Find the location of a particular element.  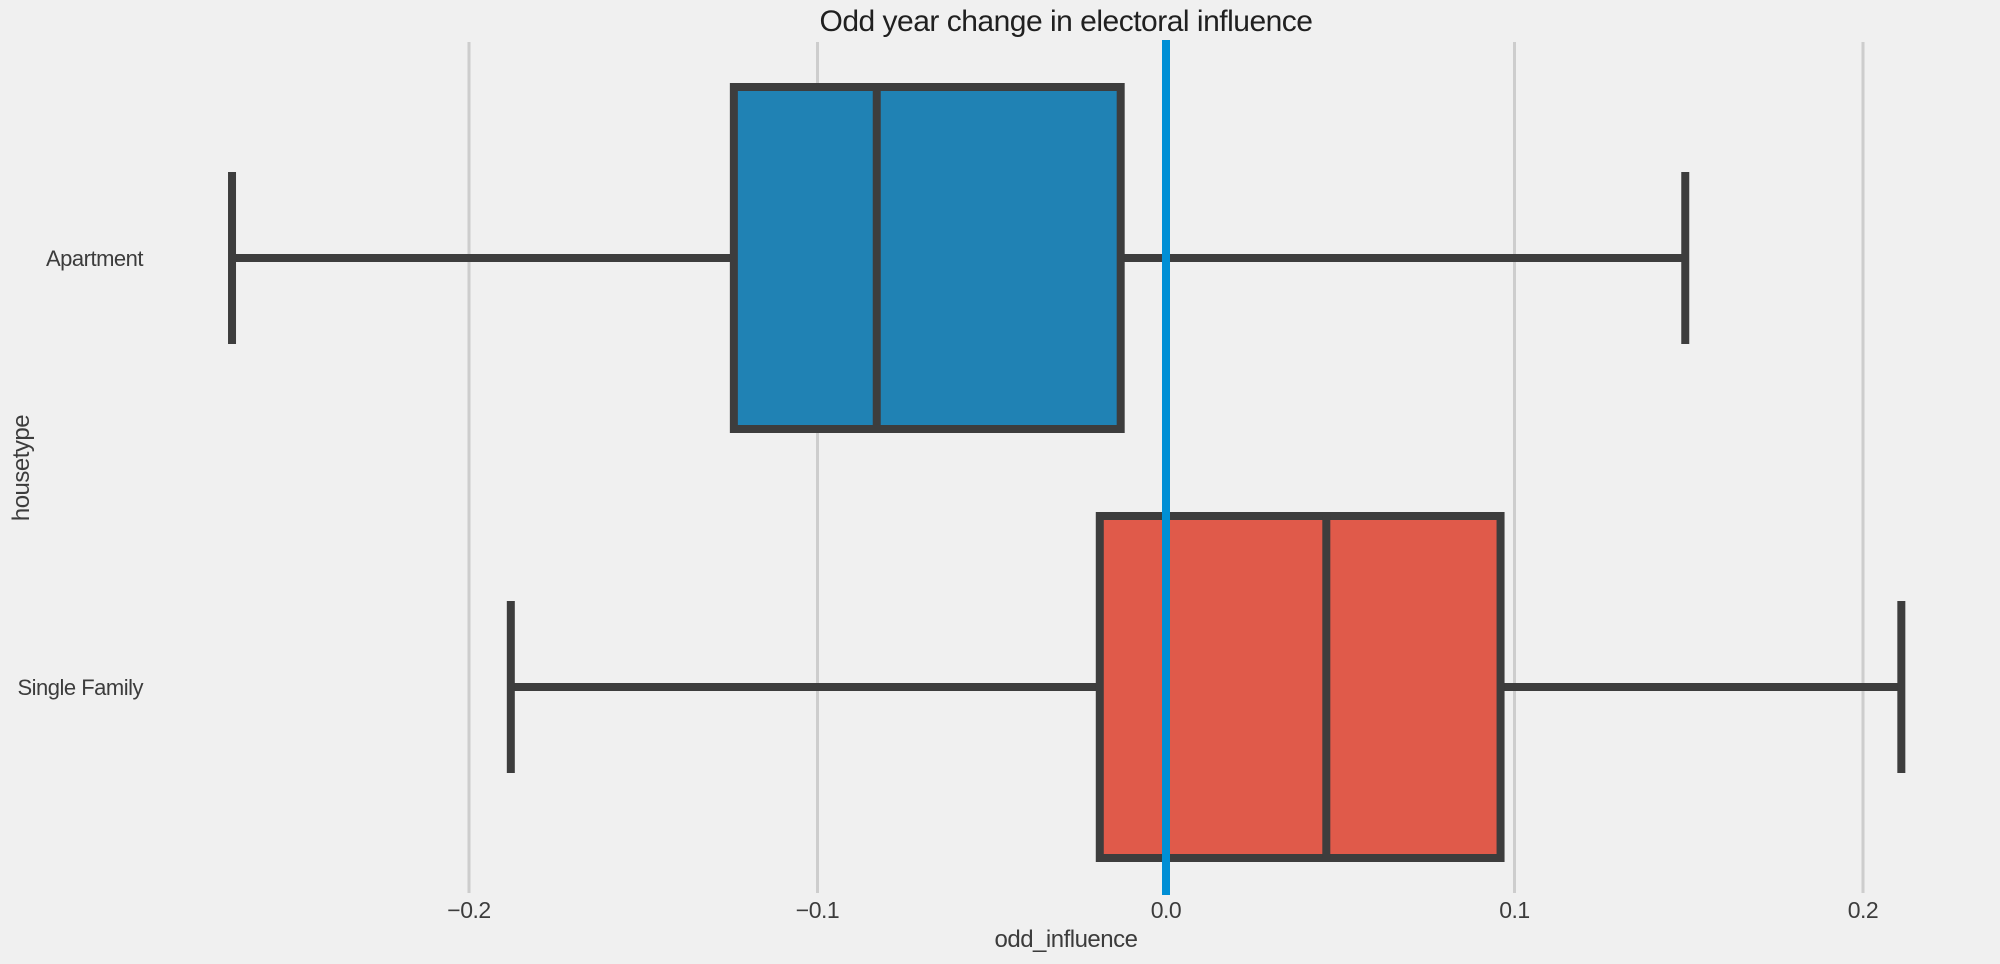

chart-title: Odd year change in electoral influence is located at coordinates (1066, 21).